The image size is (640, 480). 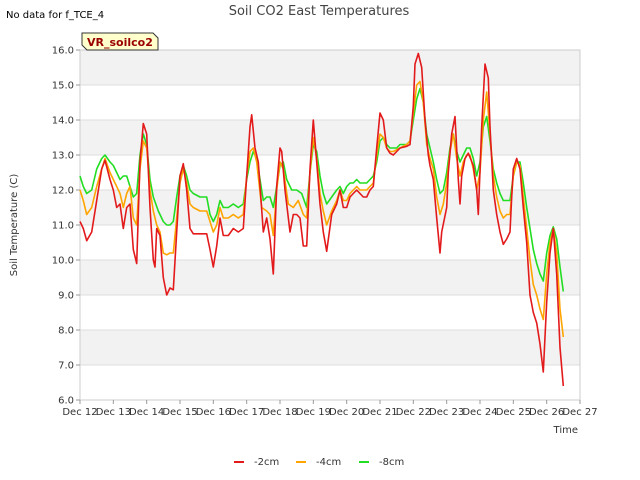 I want to click on y-tick-label: 10.0, so click(x=63, y=261).